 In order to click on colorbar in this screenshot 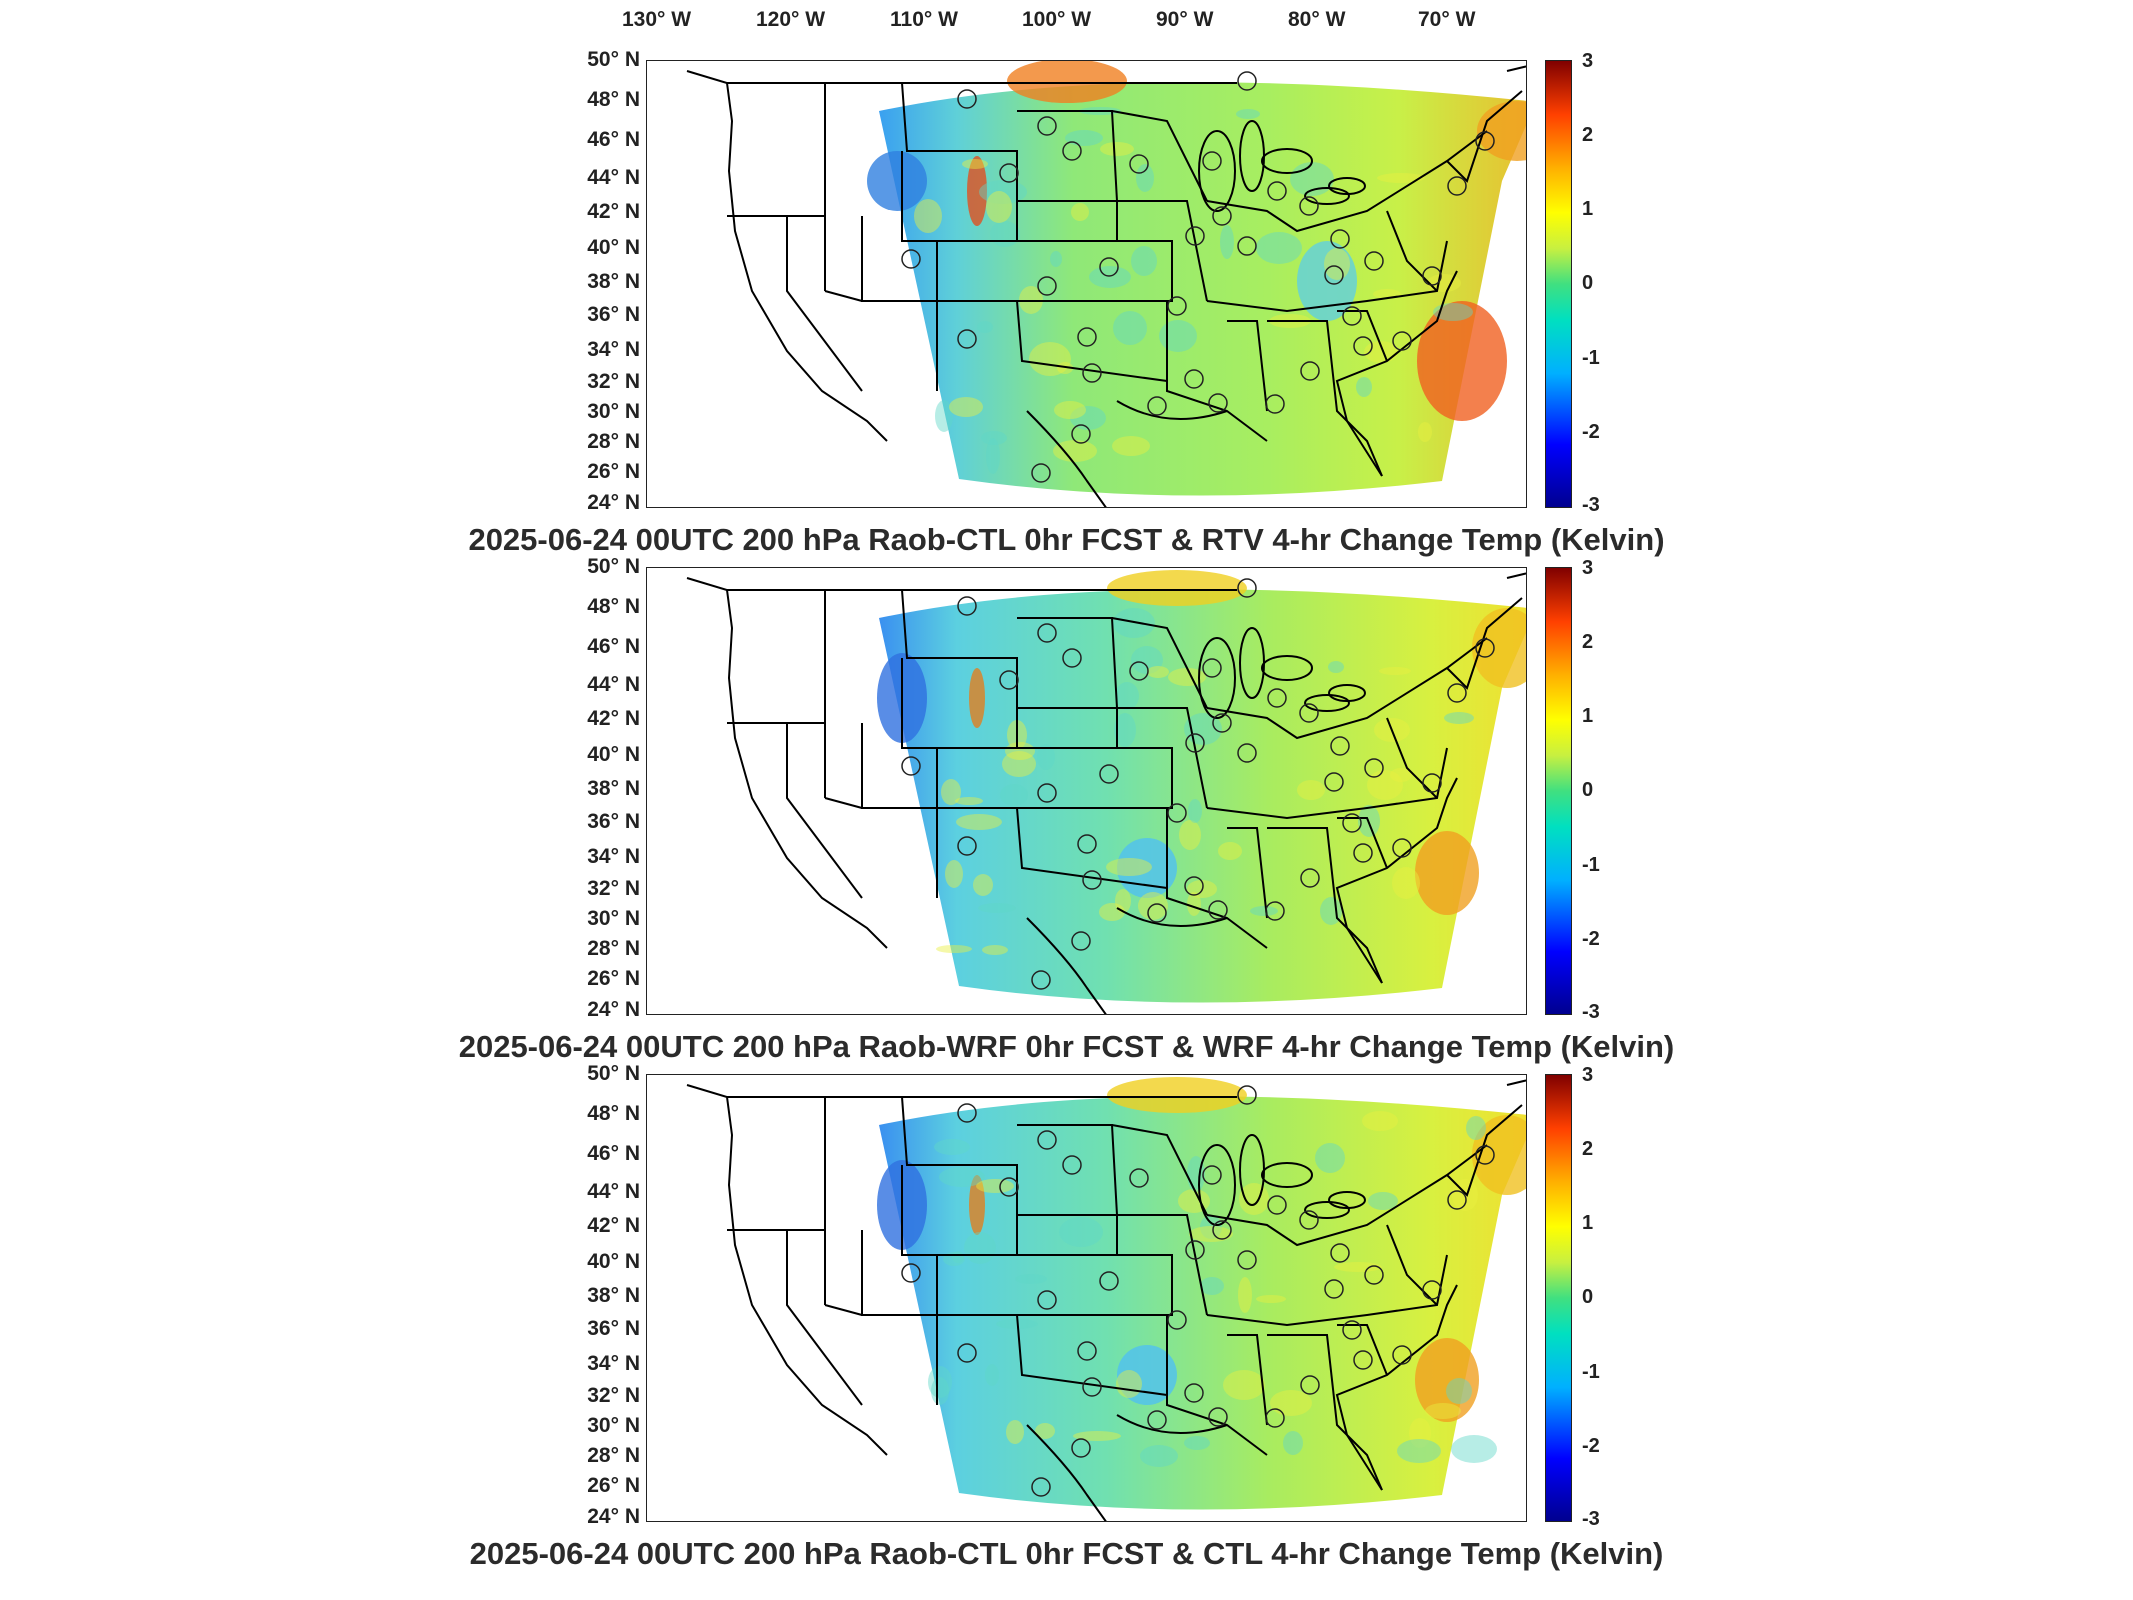, I will do `click(1558, 1298)`.